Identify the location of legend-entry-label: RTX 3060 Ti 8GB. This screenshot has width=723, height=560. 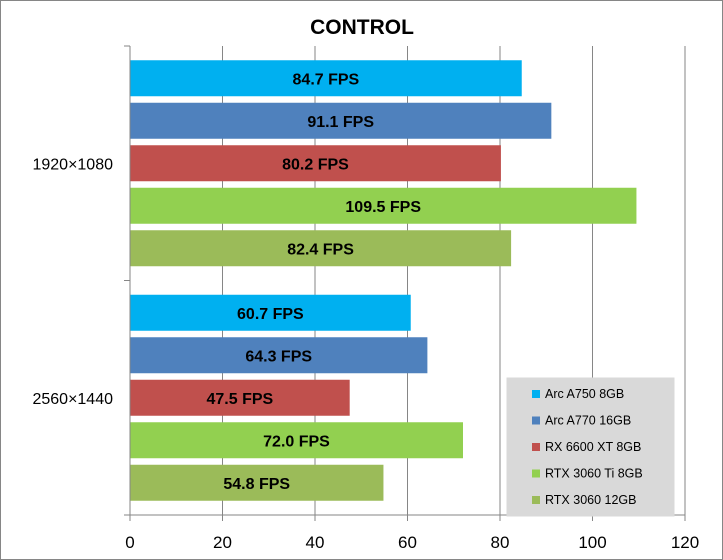
(594, 474).